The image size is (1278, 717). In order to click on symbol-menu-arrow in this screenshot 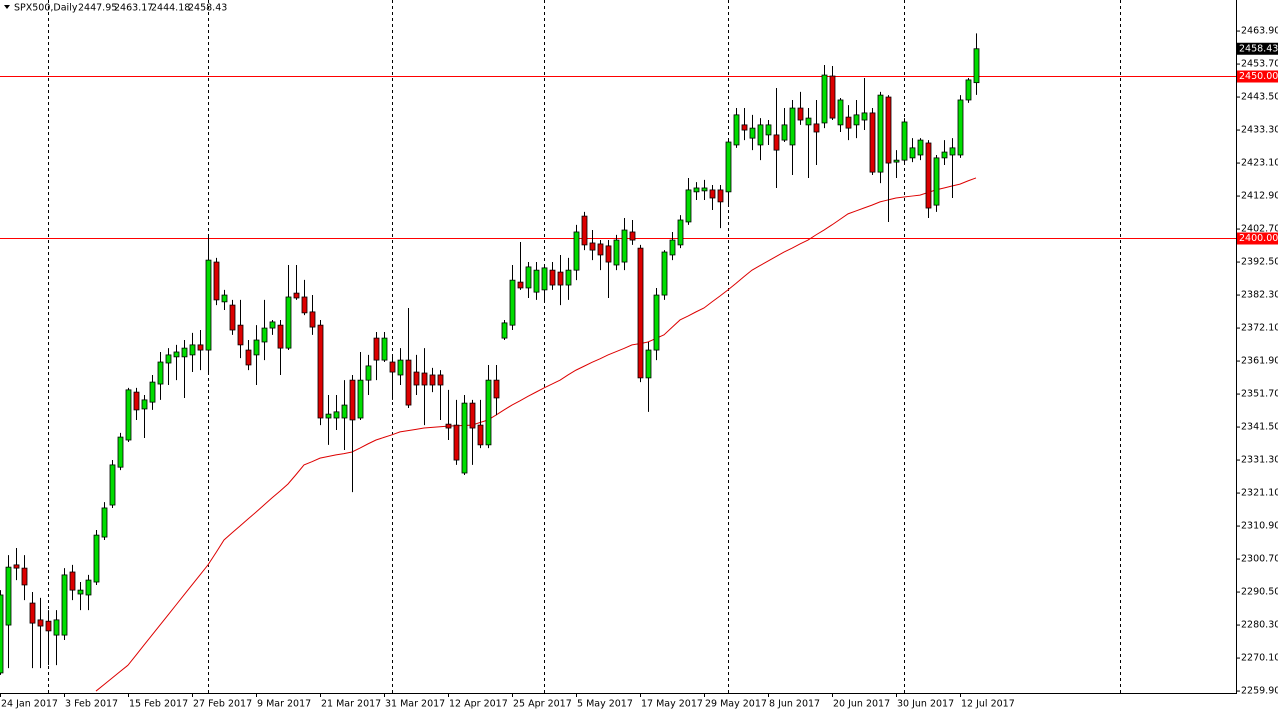, I will do `click(7, 7)`.